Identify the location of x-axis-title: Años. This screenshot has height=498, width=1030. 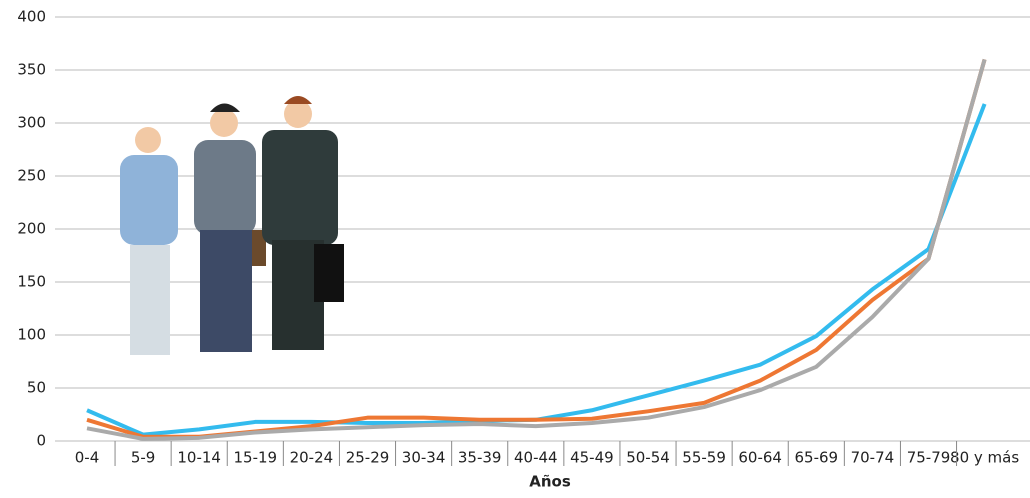
(550, 482).